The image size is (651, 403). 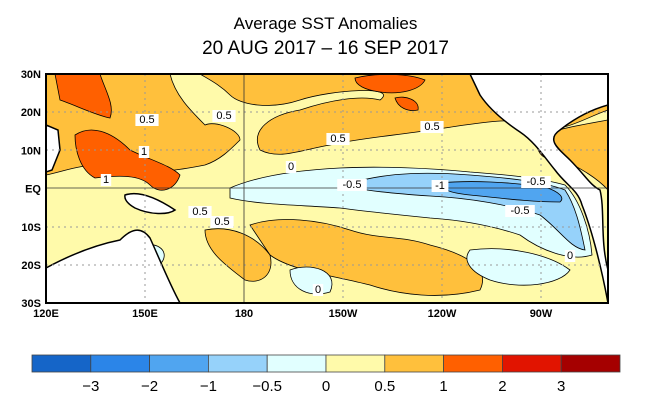 I want to click on lon-label: 90W, so click(x=541, y=314).